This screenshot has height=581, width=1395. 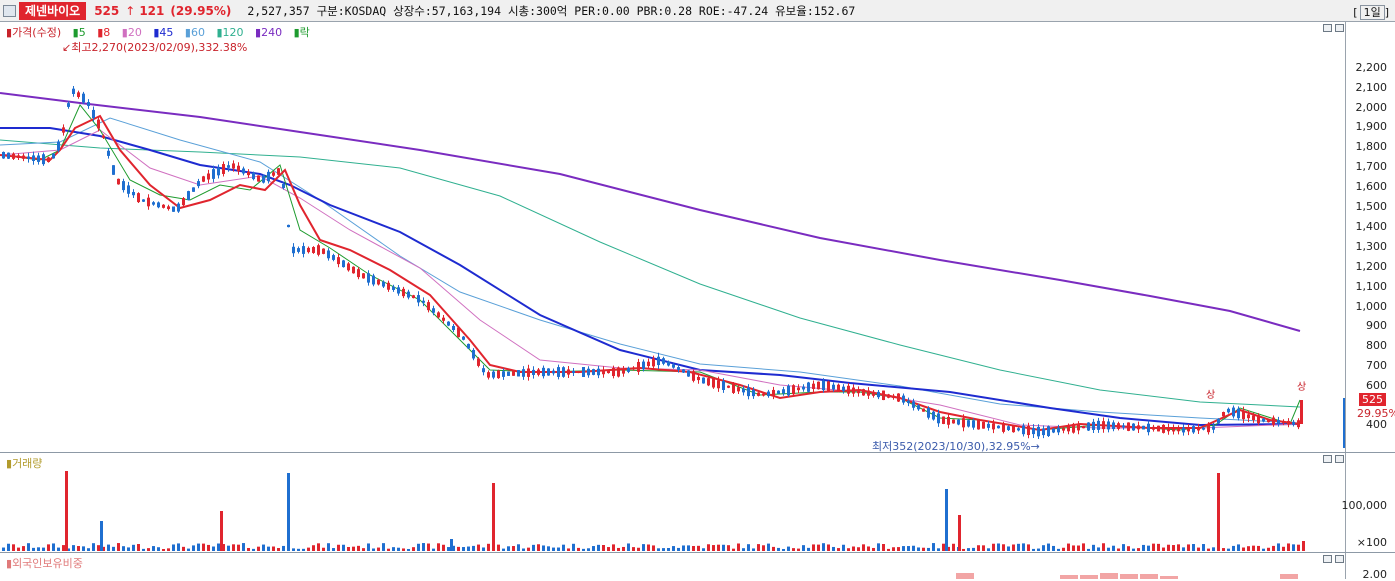 I want to click on volume-spike, so click(x=946, y=520).